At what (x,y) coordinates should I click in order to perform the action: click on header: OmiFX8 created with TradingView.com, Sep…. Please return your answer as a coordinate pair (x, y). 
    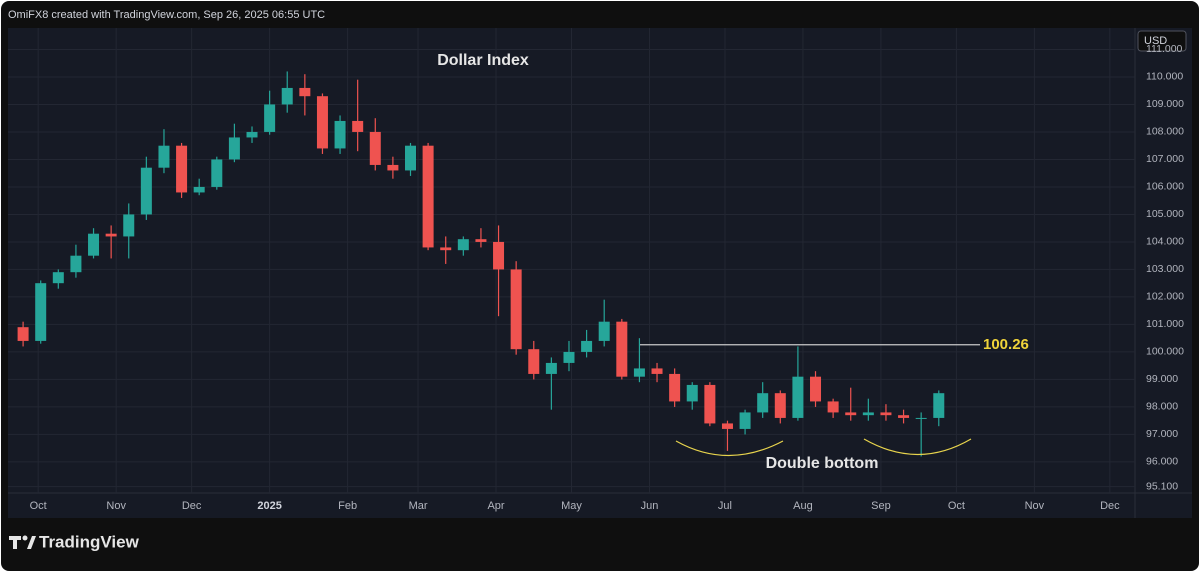
    Looking at the image, I should click on (166, 15).